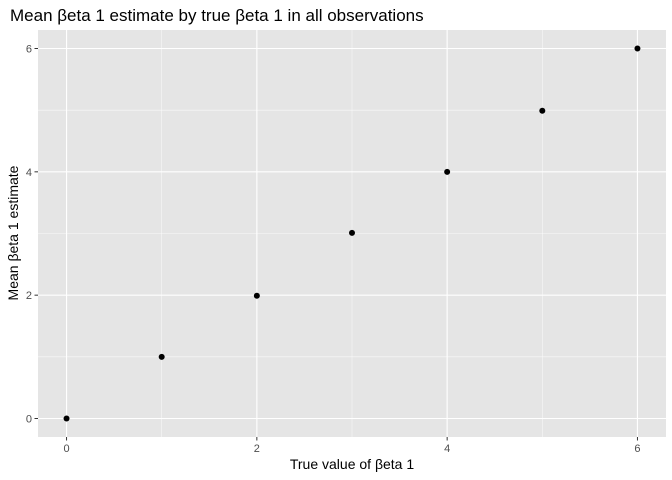  I want to click on y-axis-title: Mean βeta 1 estimate, so click(13, 232).